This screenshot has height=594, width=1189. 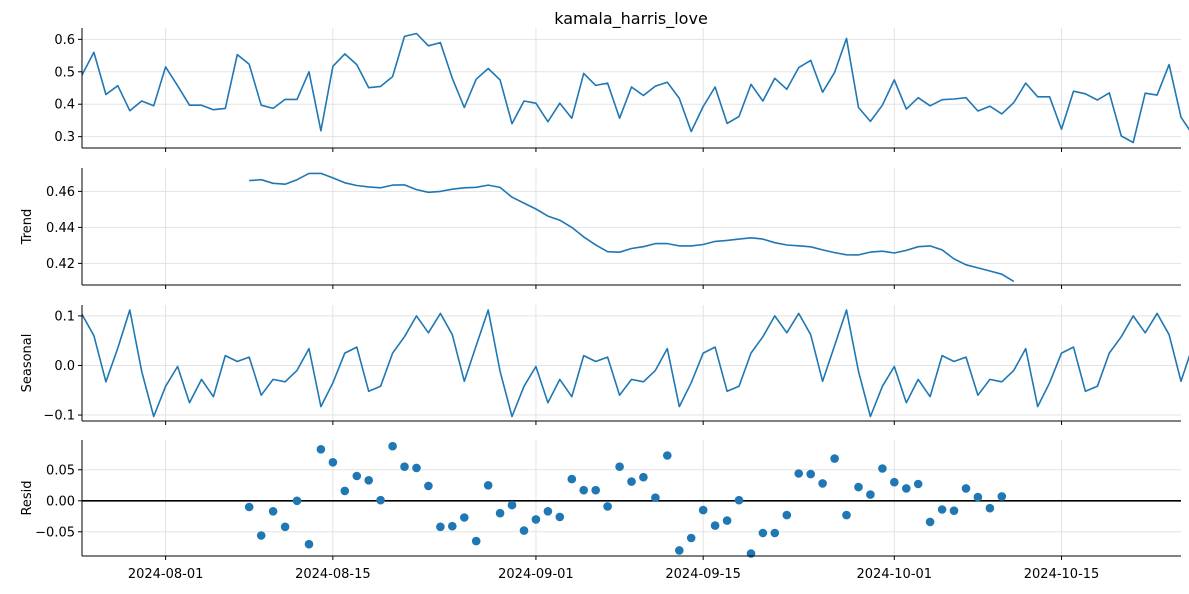 I want to click on y-tick-label: 0.6, so click(x=64, y=40).